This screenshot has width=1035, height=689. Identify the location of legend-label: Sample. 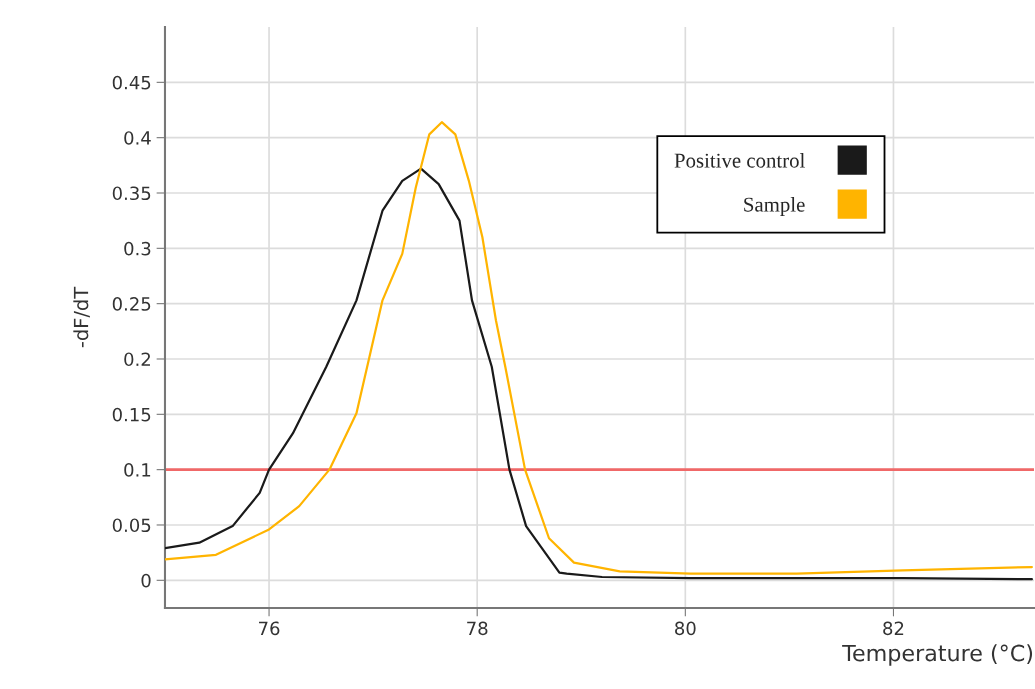
(774, 206).